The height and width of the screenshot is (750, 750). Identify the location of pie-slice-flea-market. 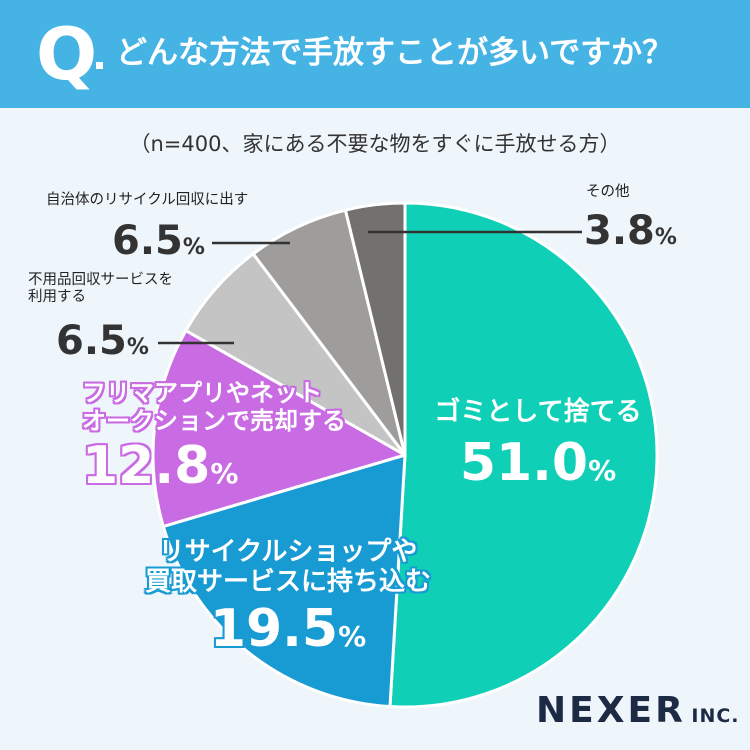
(279, 428).